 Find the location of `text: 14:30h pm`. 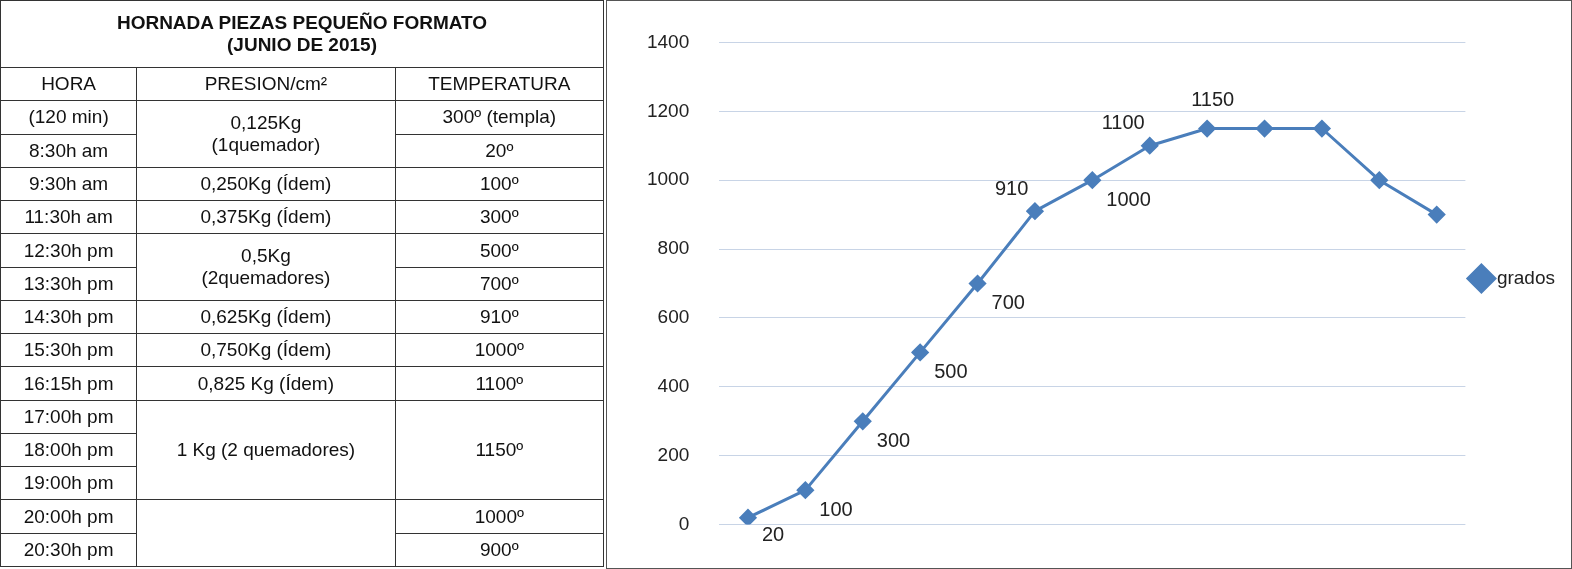

text: 14:30h pm is located at coordinates (68, 317).